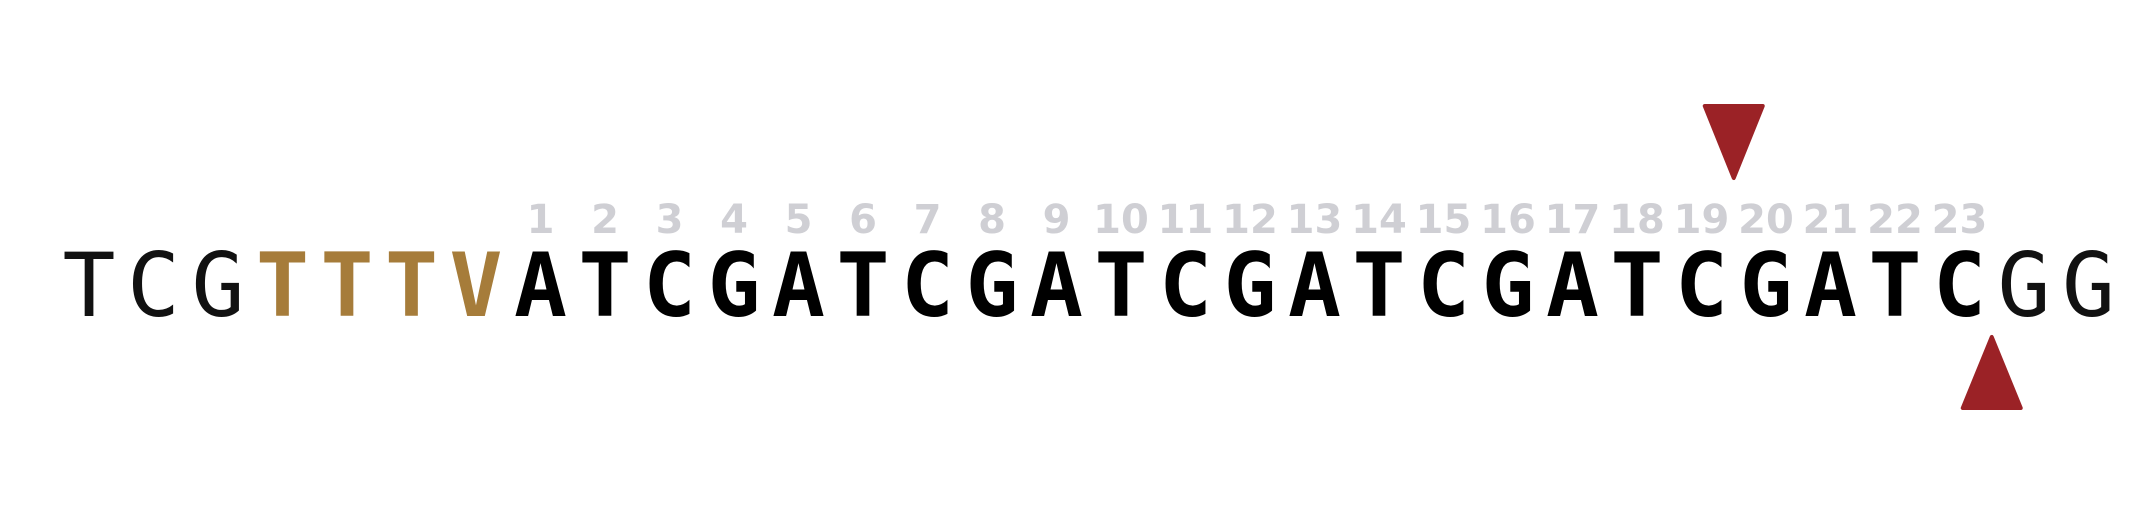 The height and width of the screenshot is (532, 2141). What do you see at coordinates (476, 285) in the screenshot?
I see `pam-base: V` at bounding box center [476, 285].